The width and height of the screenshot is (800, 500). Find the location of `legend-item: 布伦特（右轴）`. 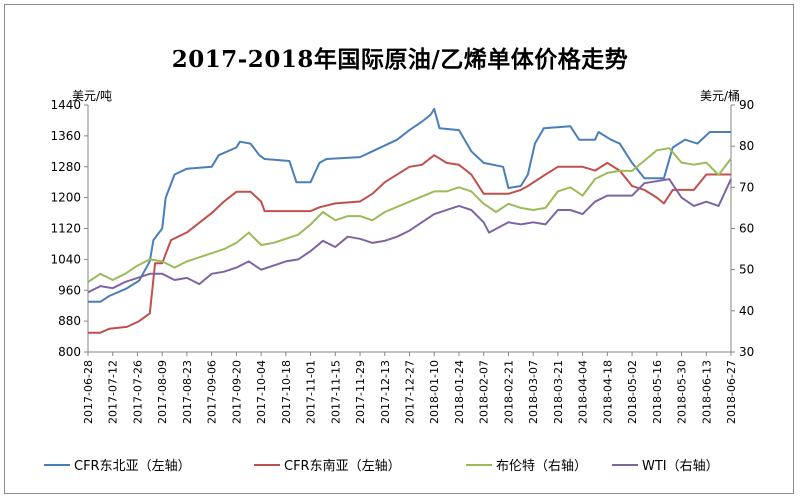

legend-item: 布伦特（右轴） is located at coordinates (526, 464).